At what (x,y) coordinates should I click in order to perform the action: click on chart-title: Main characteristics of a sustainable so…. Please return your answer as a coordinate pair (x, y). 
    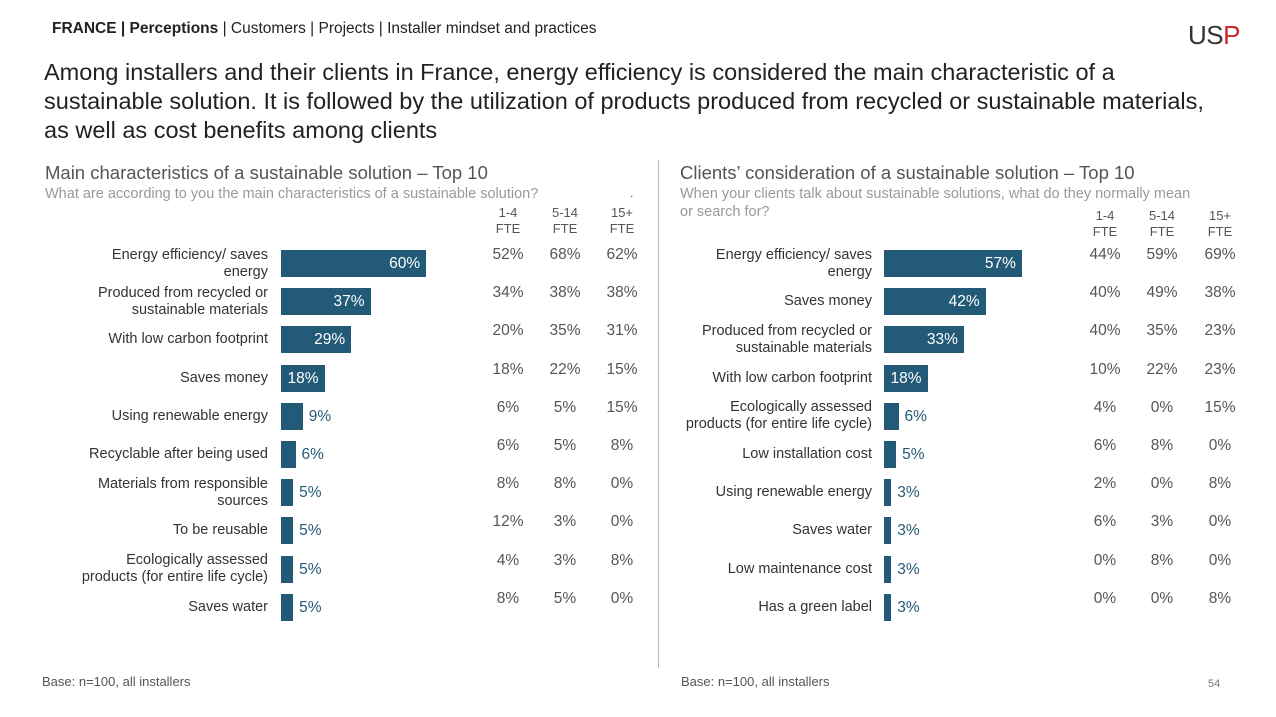
    Looking at the image, I should click on (266, 172).